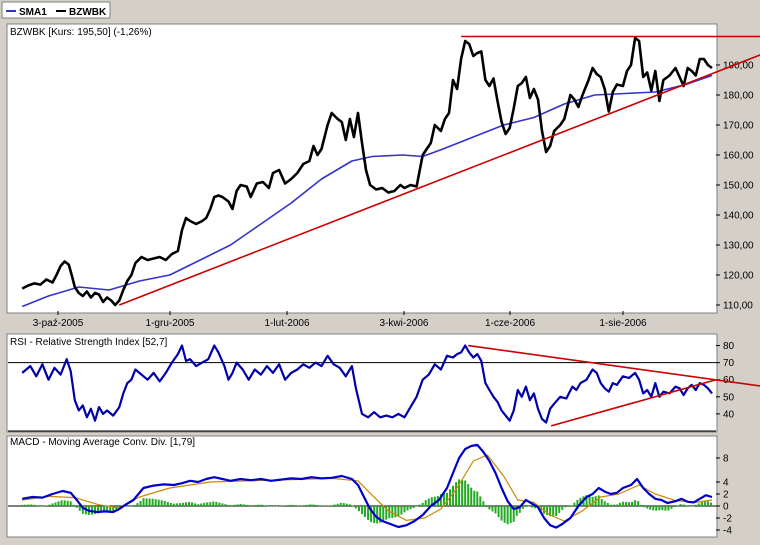 The width and height of the screenshot is (760, 545). I want to click on price-ytick-label: 140,00, so click(738, 216).